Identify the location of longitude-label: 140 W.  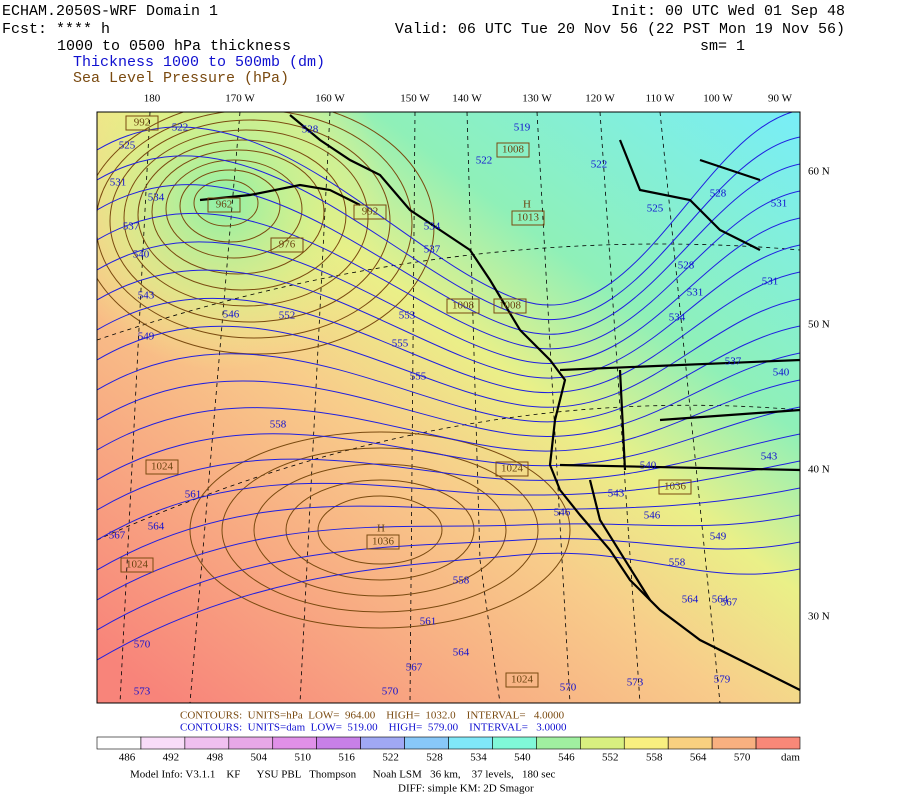
(467, 99).